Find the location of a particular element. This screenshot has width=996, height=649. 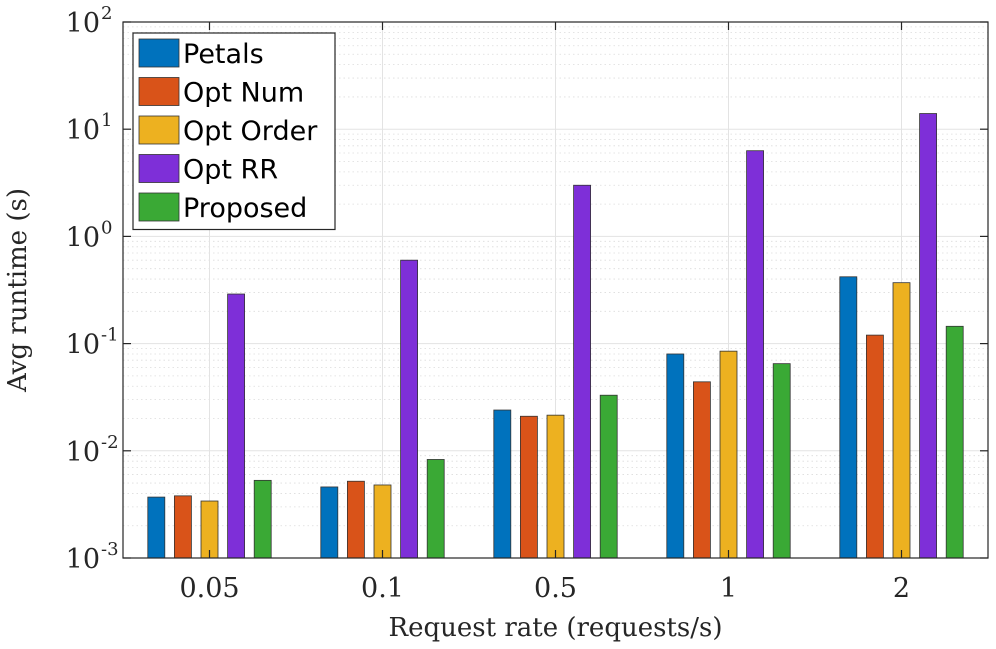

legend-label: Proposed is located at coordinates (245, 208).